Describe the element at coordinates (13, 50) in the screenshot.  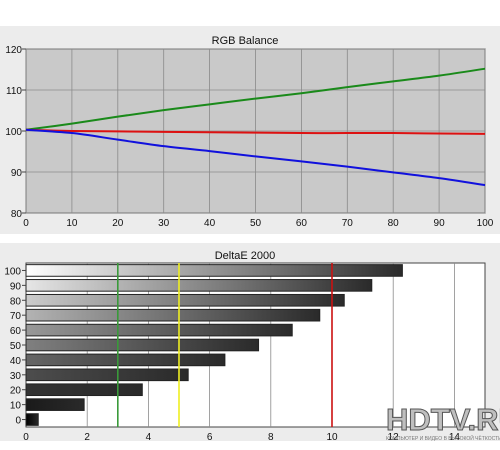
I see `y-tick-label: 120` at that location.